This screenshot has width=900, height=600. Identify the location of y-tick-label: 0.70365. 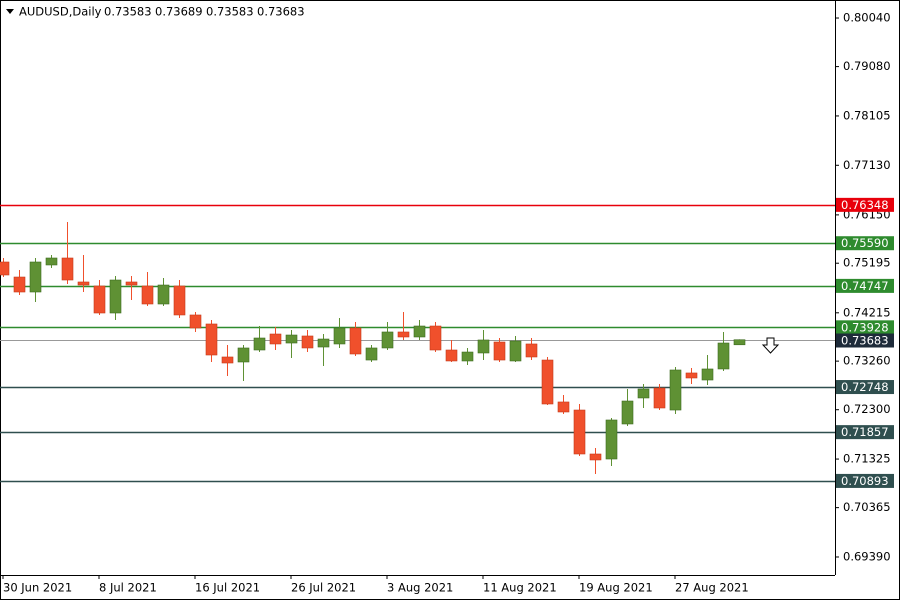
(867, 507).